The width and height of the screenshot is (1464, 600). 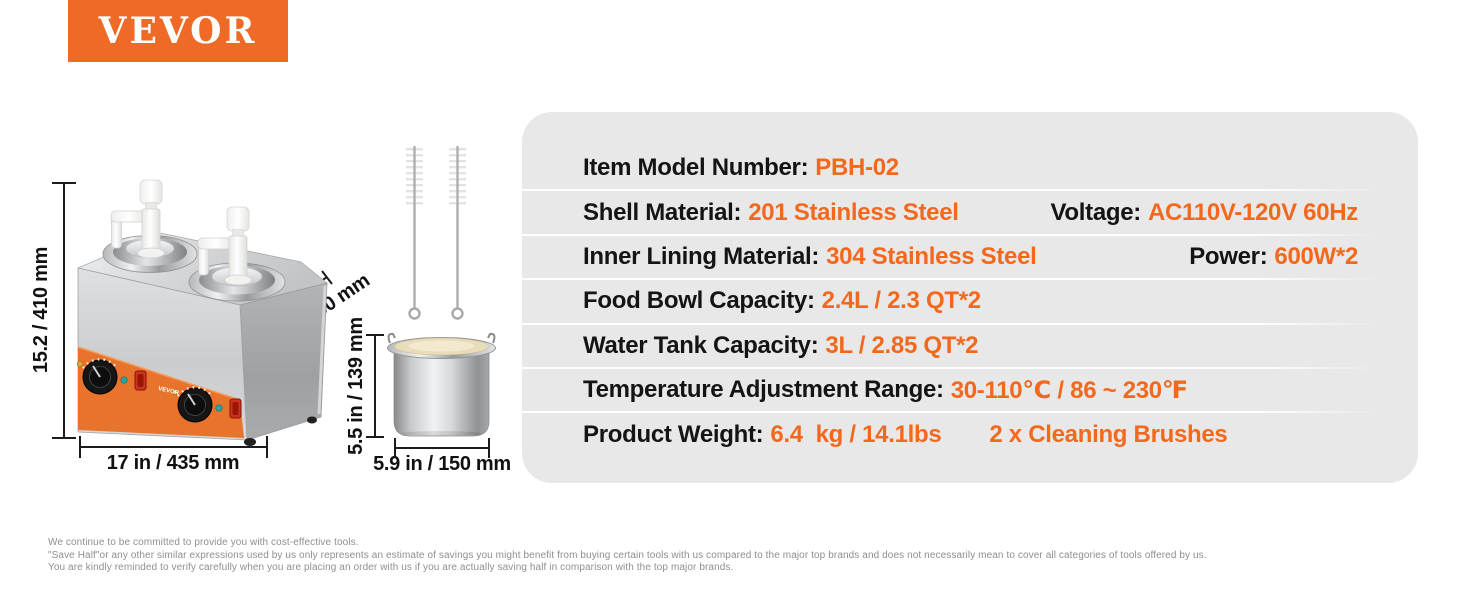 I want to click on spec-value: AC110V-120V 60Hz, so click(x=1252, y=212).